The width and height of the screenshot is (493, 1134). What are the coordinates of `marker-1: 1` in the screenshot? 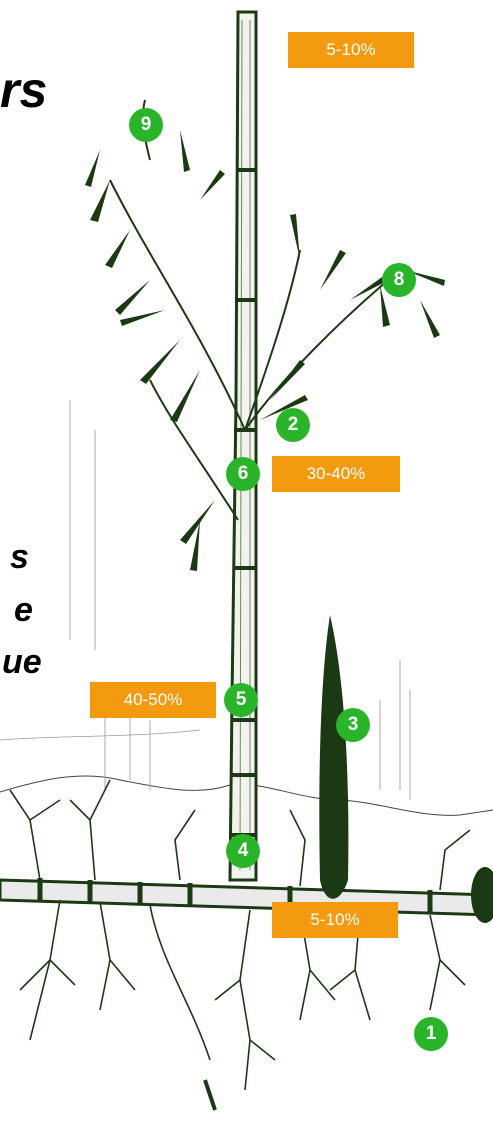 It's located at (431, 1034).